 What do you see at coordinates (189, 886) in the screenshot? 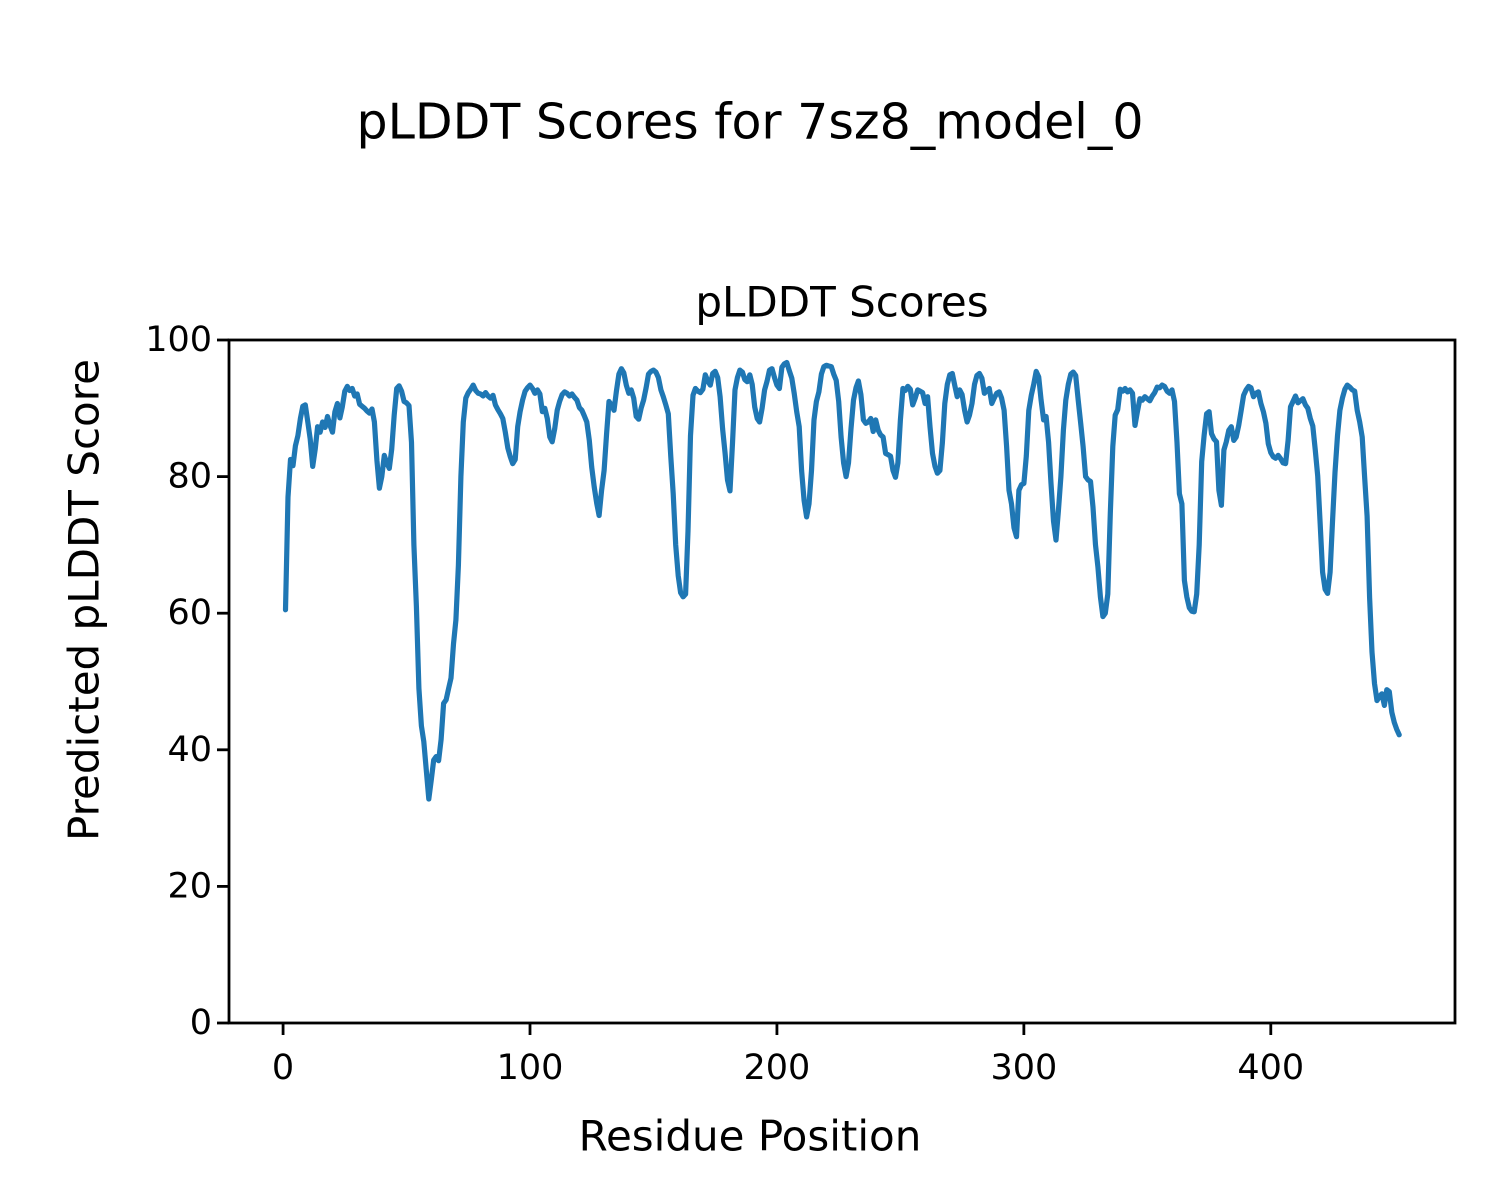
I see `y-tick-label: 20` at bounding box center [189, 886].